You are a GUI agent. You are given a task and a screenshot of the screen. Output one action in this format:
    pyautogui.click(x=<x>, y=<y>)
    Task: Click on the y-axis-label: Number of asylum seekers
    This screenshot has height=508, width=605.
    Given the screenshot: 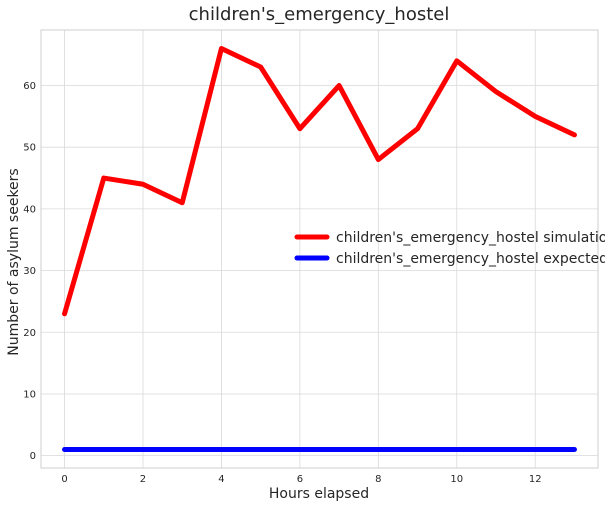 What is the action you would take?
    pyautogui.click(x=14, y=261)
    